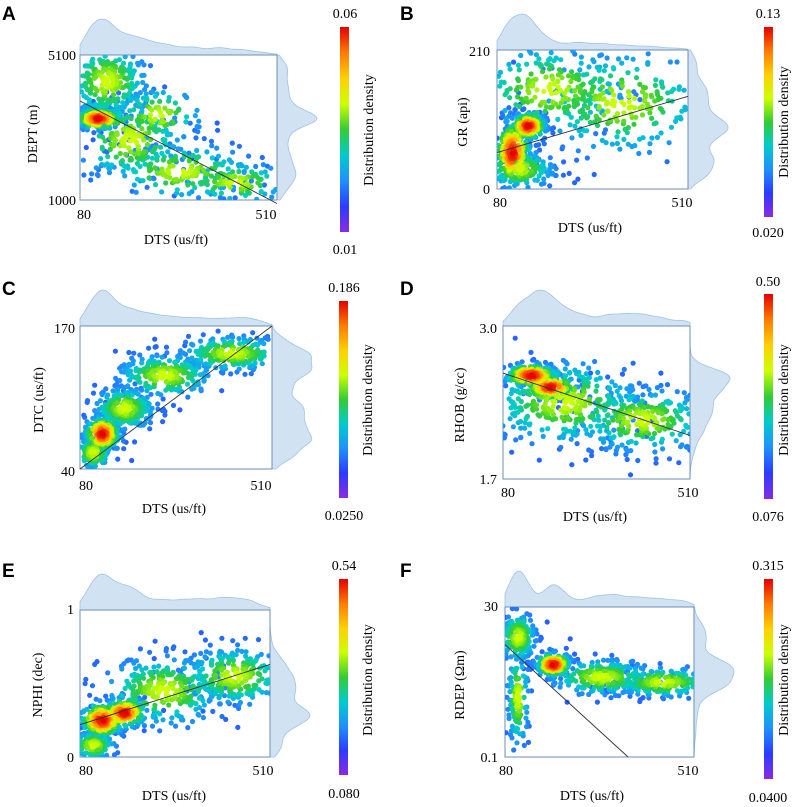  I want to click on colorbar-min: 0.020, so click(768, 233).